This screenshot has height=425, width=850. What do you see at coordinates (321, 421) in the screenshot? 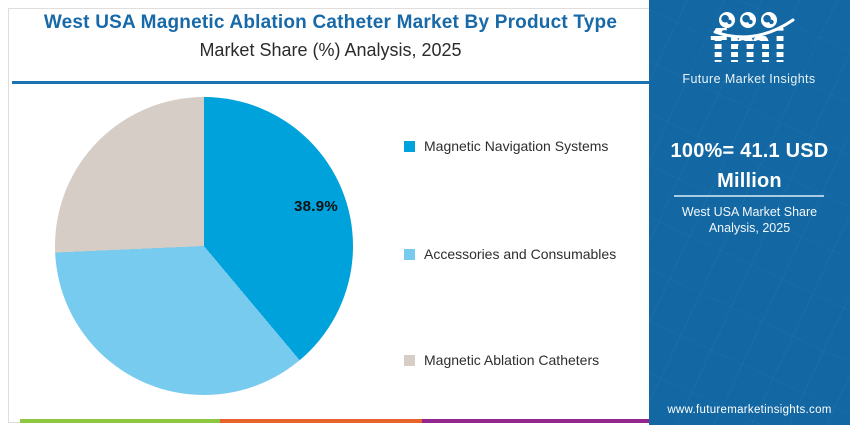
I see `strip-segment-orange` at bounding box center [321, 421].